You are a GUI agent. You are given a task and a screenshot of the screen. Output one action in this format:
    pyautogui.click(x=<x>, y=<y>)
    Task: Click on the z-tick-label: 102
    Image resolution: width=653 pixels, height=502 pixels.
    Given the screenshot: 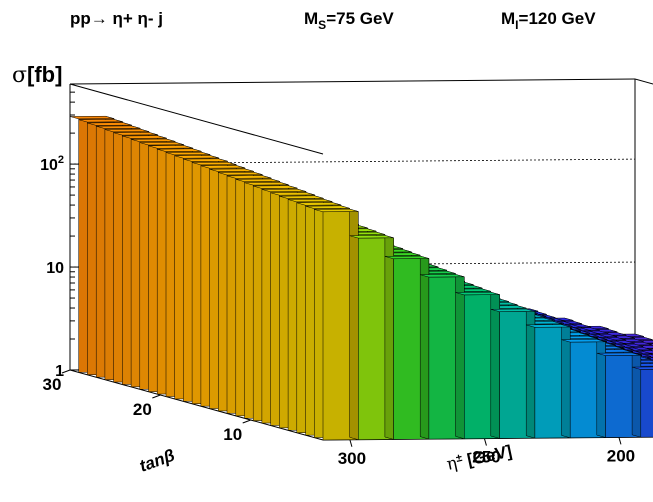 What is the action you would take?
    pyautogui.click(x=52, y=164)
    